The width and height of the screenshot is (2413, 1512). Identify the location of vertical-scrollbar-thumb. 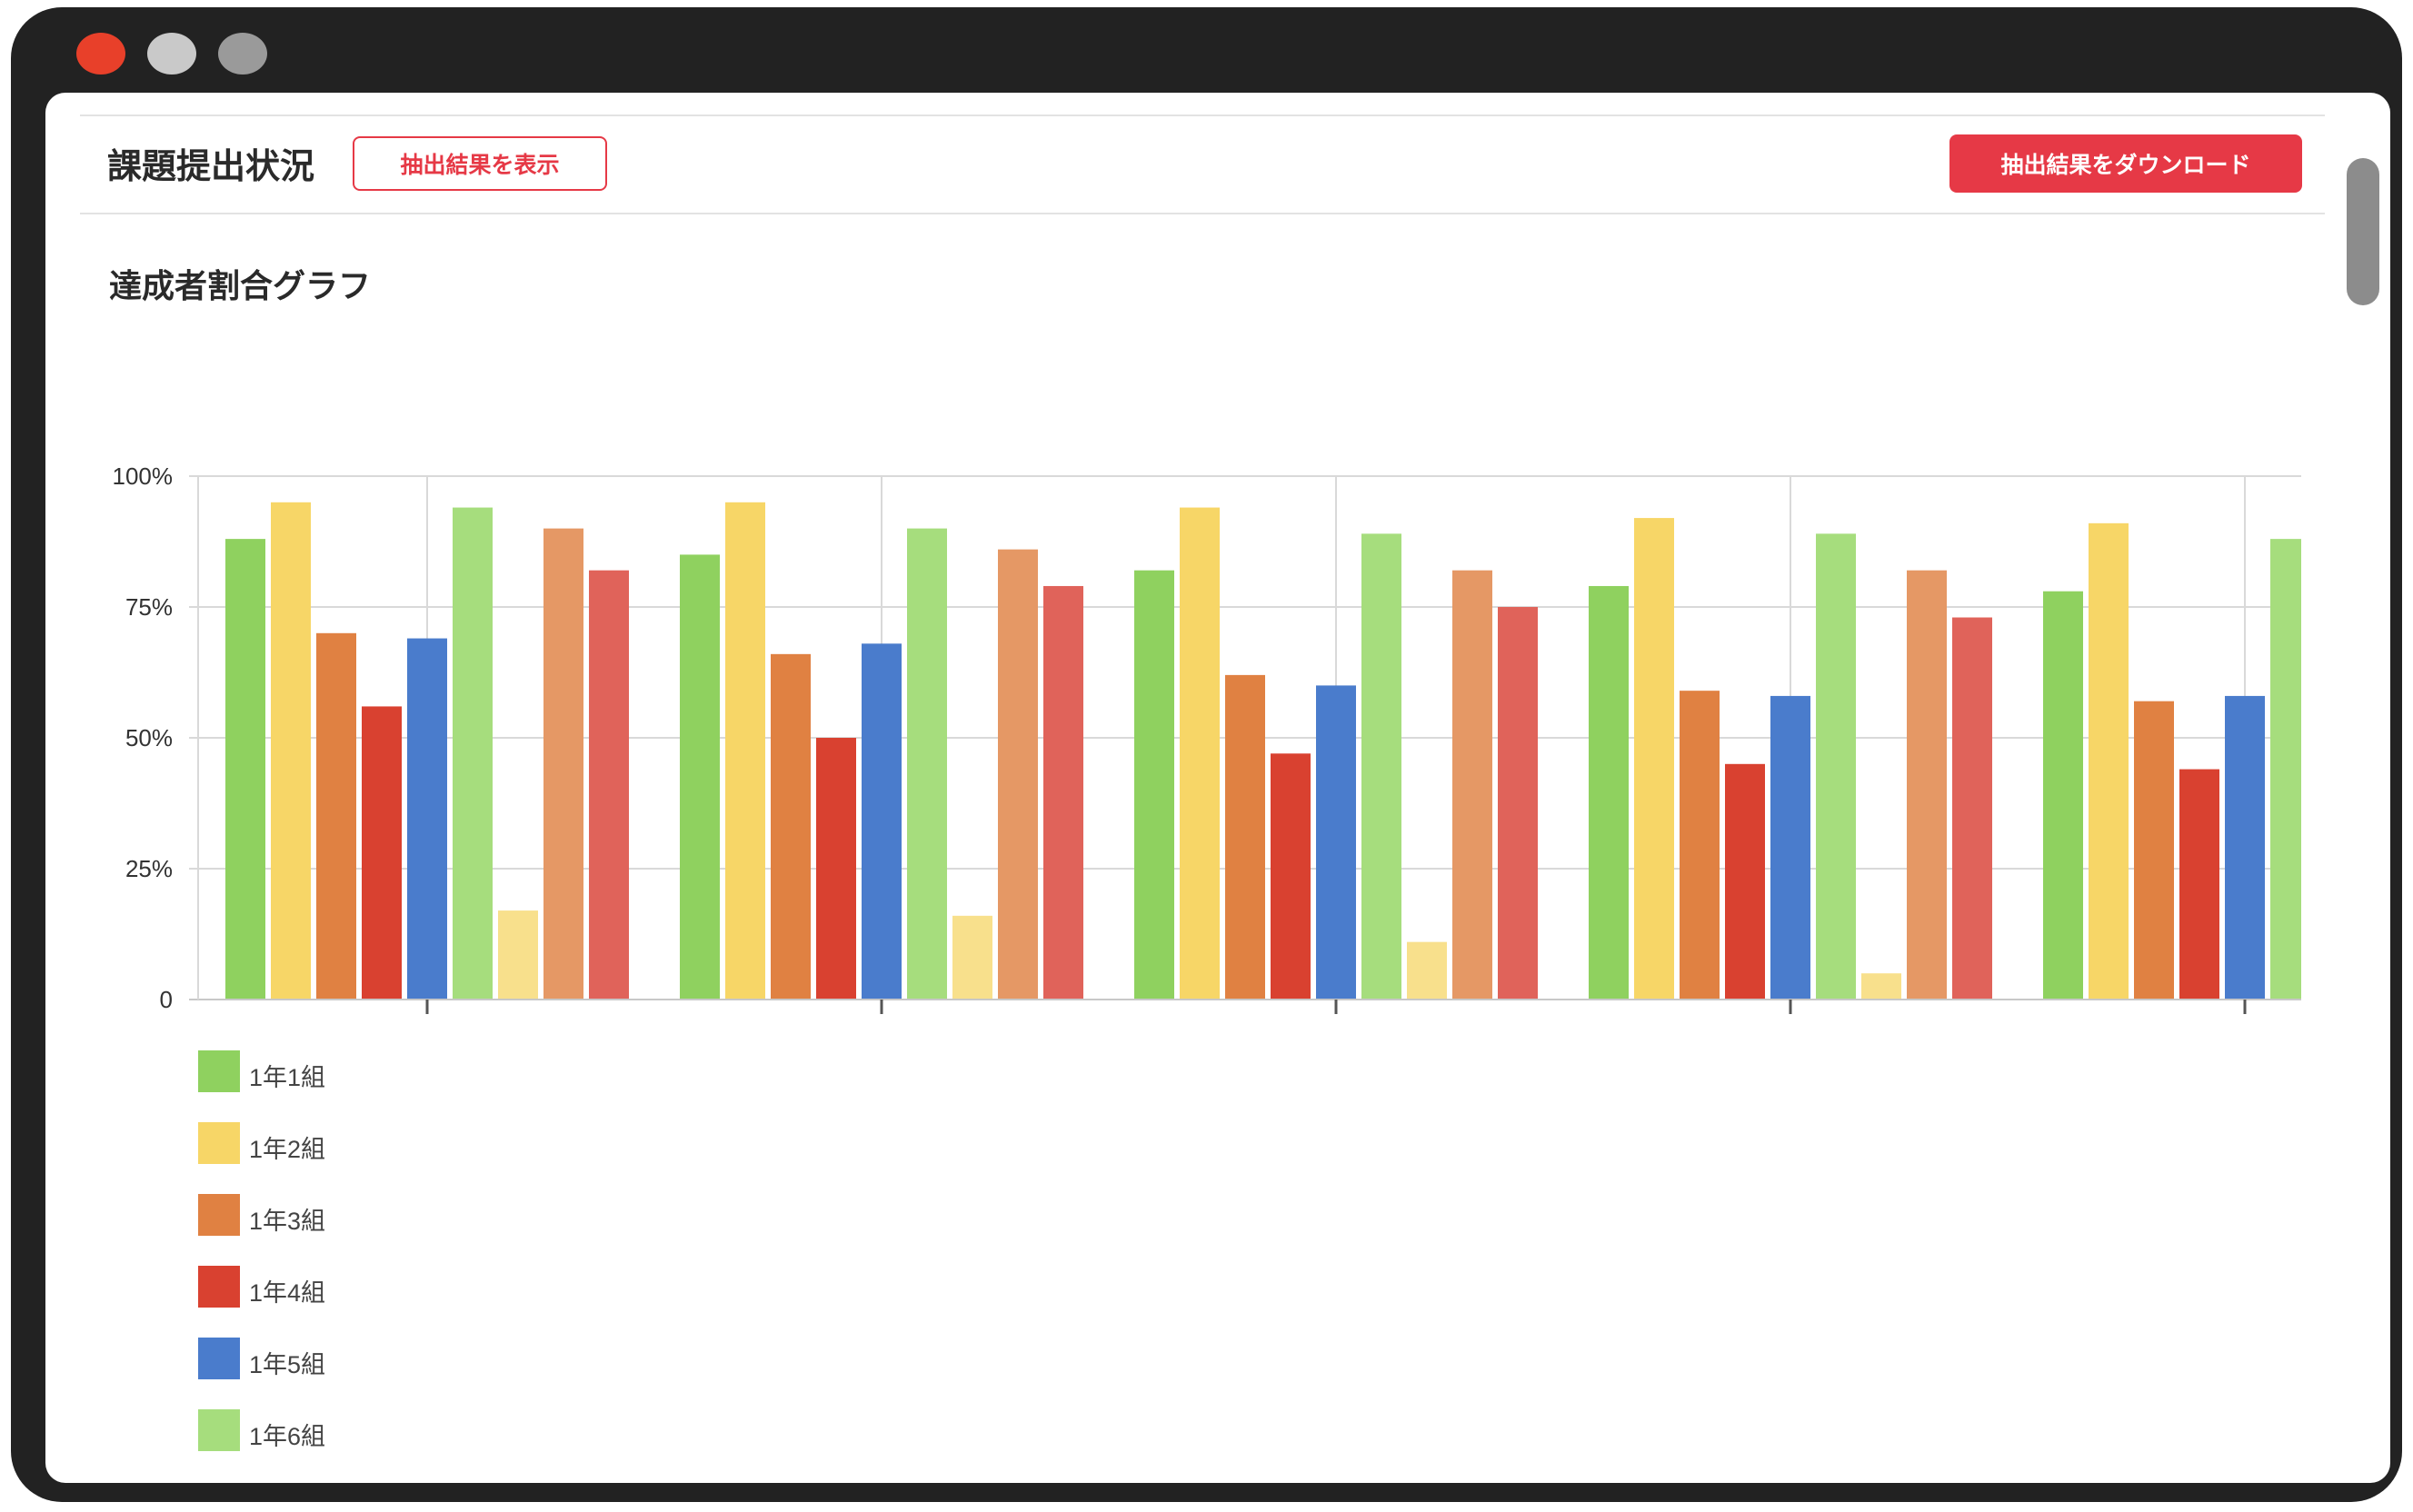
(2363, 231).